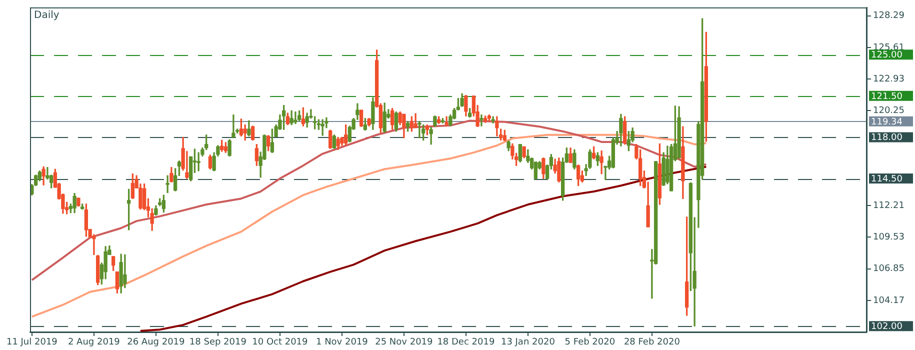  I want to click on x-tick-label: 5 Feb 2020, so click(590, 343).